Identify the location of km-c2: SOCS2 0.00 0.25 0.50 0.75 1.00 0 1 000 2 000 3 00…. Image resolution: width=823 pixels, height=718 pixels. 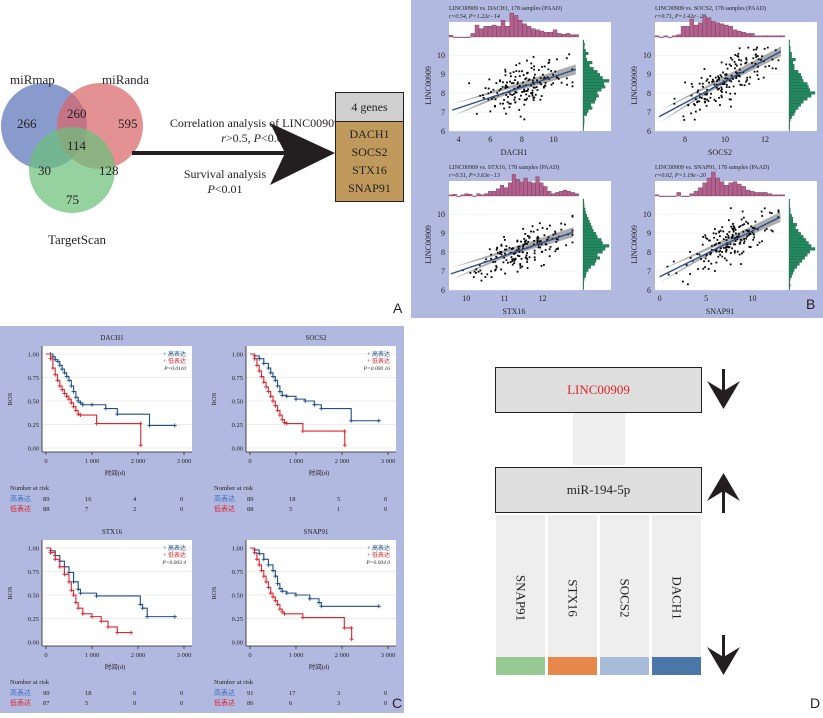
(304, 425).